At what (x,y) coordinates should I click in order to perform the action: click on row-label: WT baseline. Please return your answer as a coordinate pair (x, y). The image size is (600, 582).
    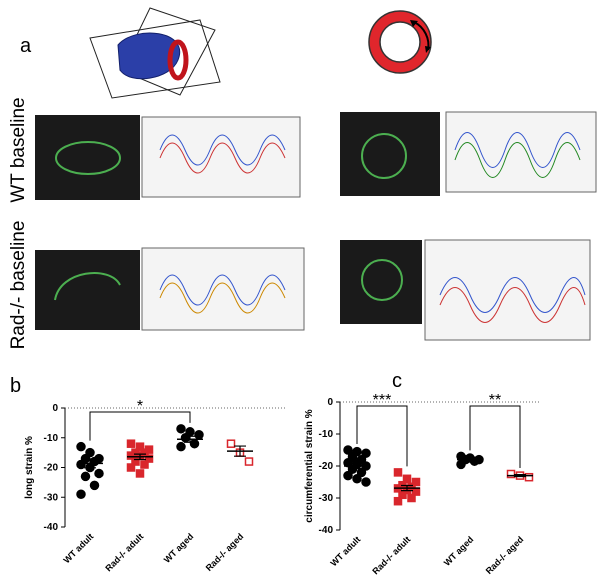
    Looking at the image, I should click on (18, 149).